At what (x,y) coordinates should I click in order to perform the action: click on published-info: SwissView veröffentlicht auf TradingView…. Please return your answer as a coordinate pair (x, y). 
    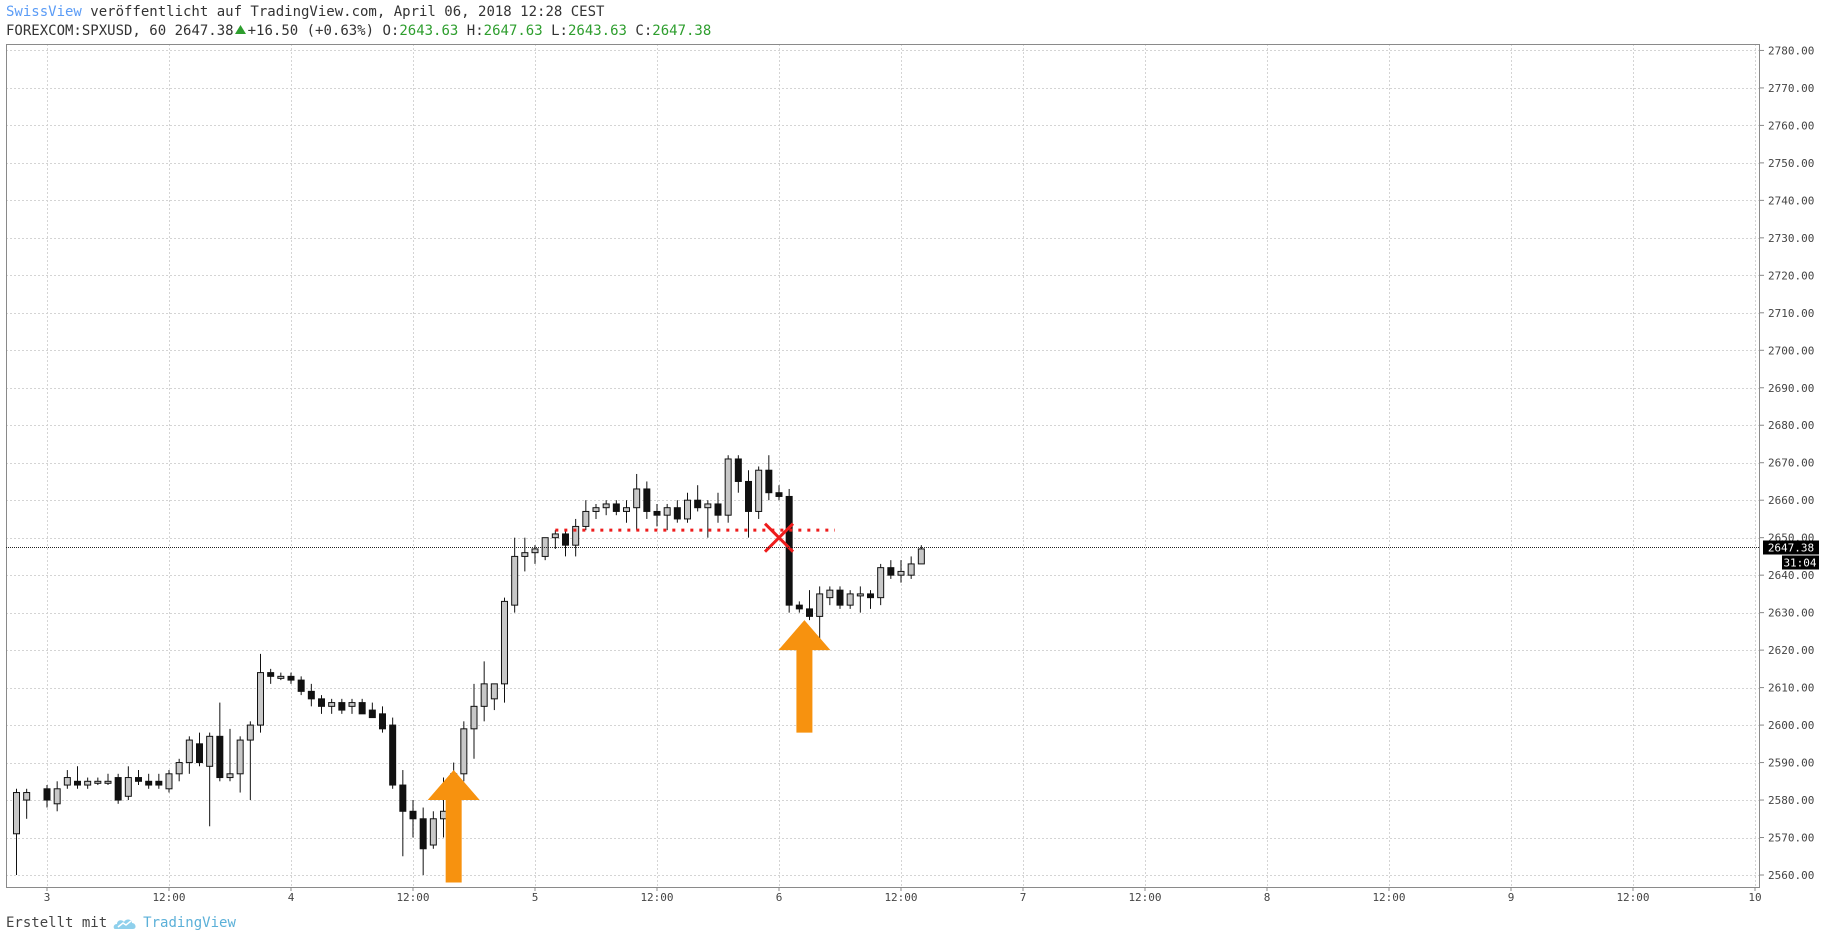
    Looking at the image, I should click on (305, 12).